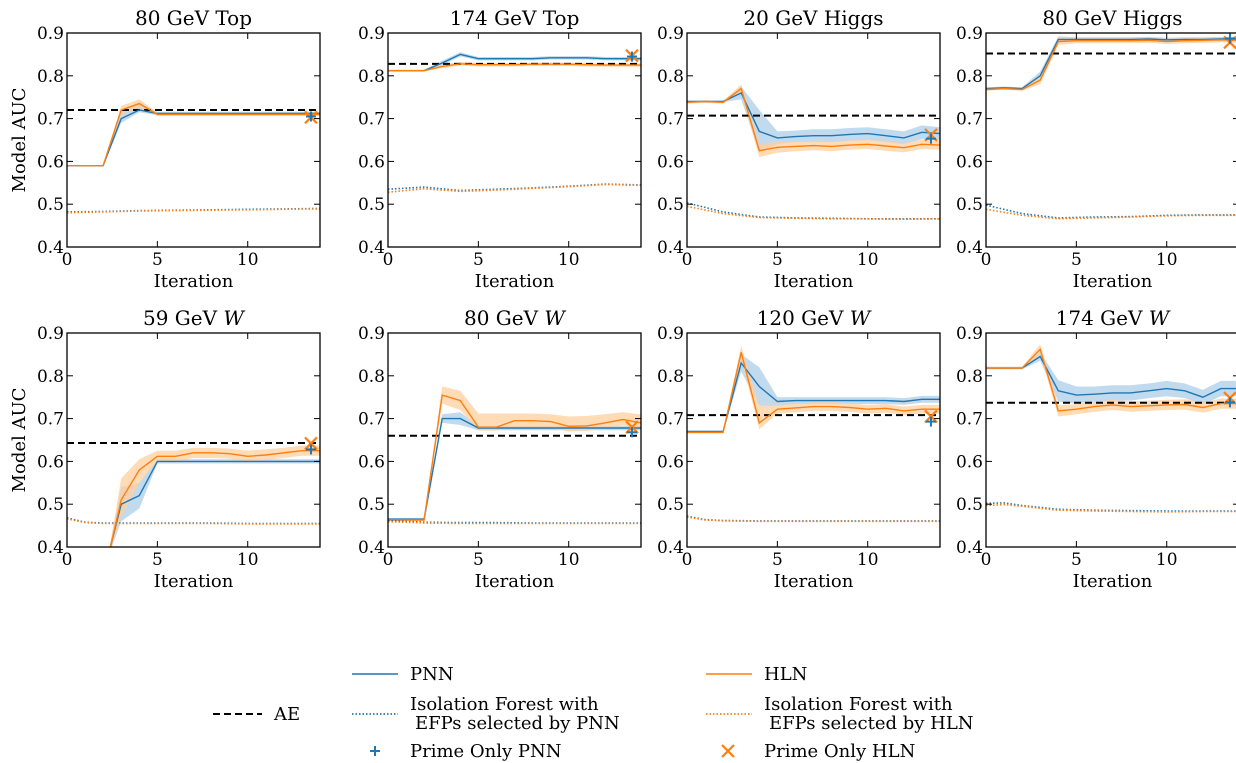  What do you see at coordinates (871, 723) in the screenshot?
I see `legend-if-hln-label-2: EFPs selected by HLN` at bounding box center [871, 723].